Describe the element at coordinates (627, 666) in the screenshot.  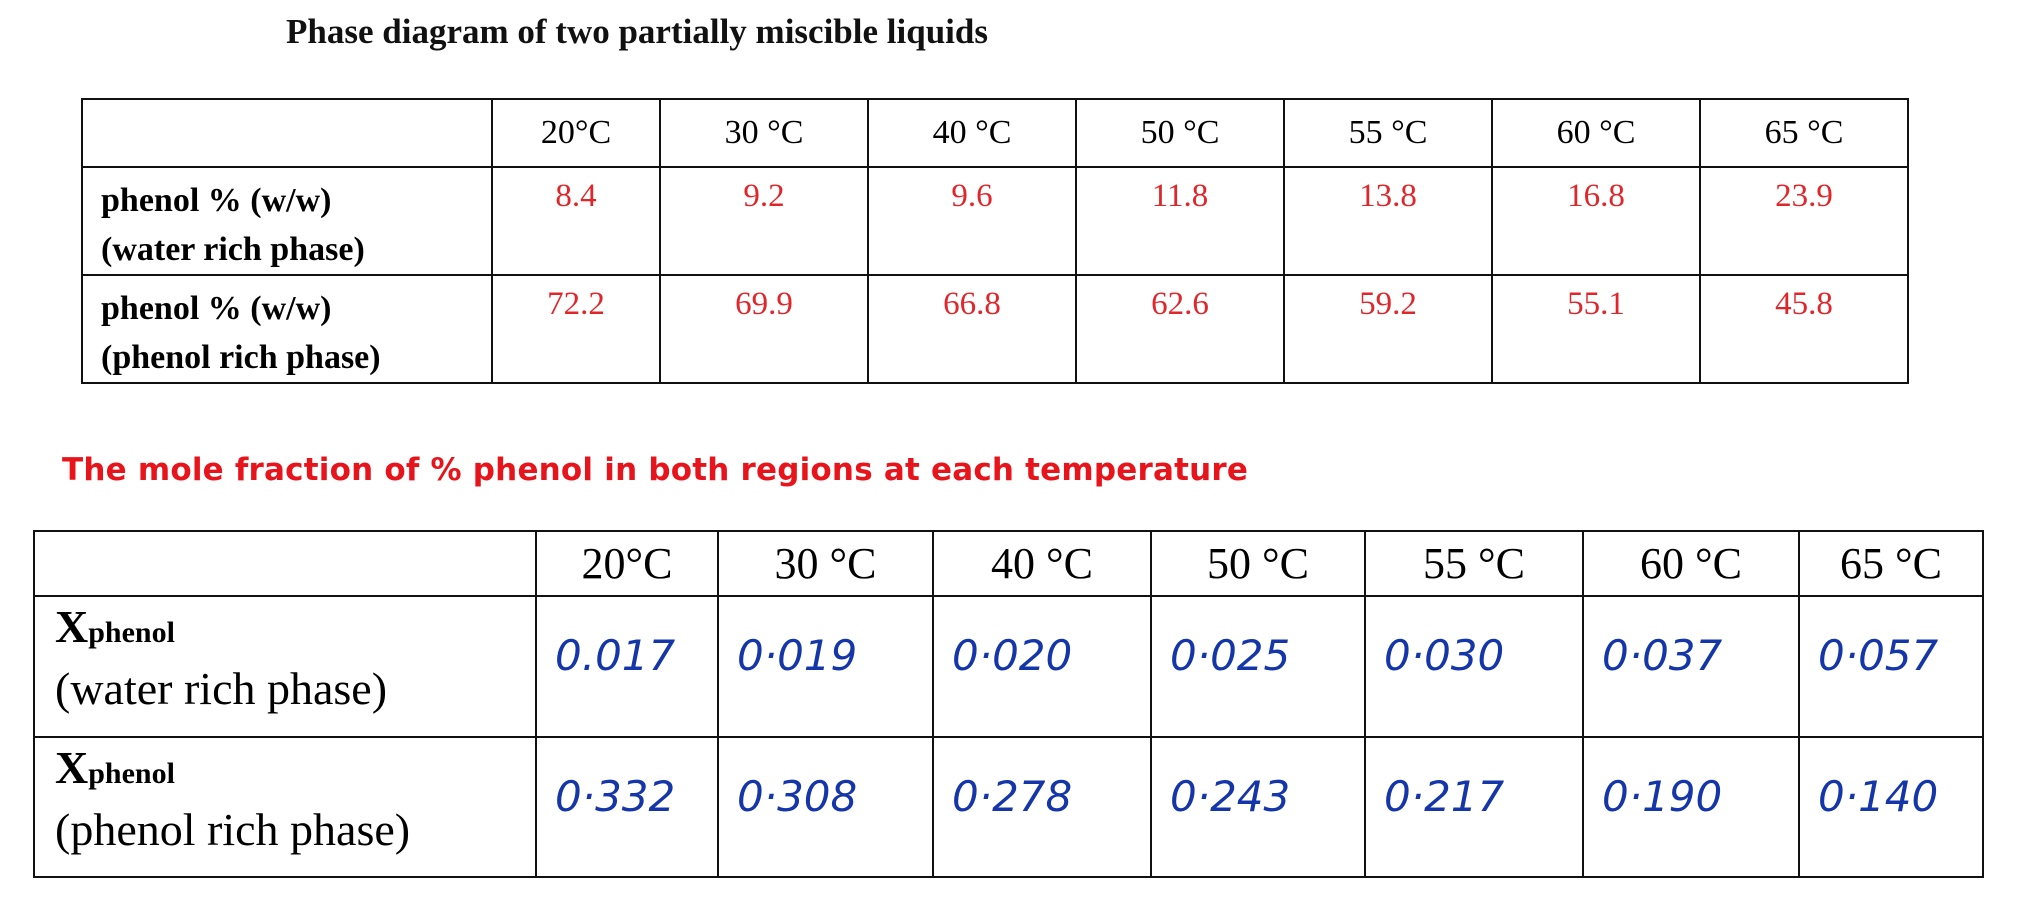
I see `value-cell: 0.017` at that location.